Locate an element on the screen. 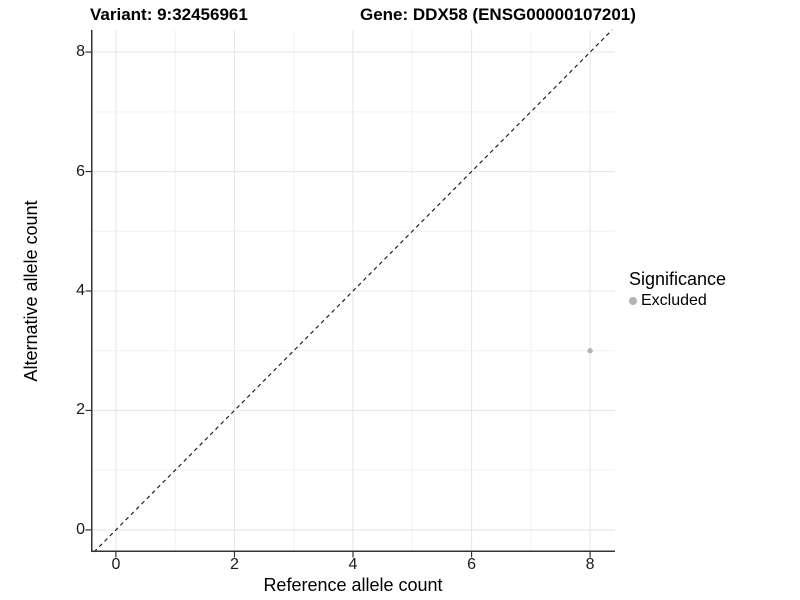  data-point is located at coordinates (590, 351).